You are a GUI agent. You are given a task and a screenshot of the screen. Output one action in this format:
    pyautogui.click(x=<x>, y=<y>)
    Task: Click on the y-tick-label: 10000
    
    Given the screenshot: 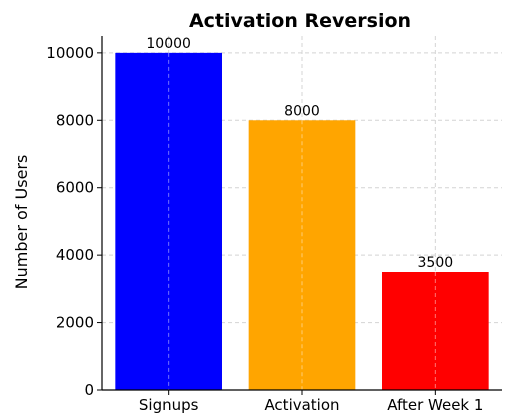 What is the action you would take?
    pyautogui.click(x=70, y=53)
    